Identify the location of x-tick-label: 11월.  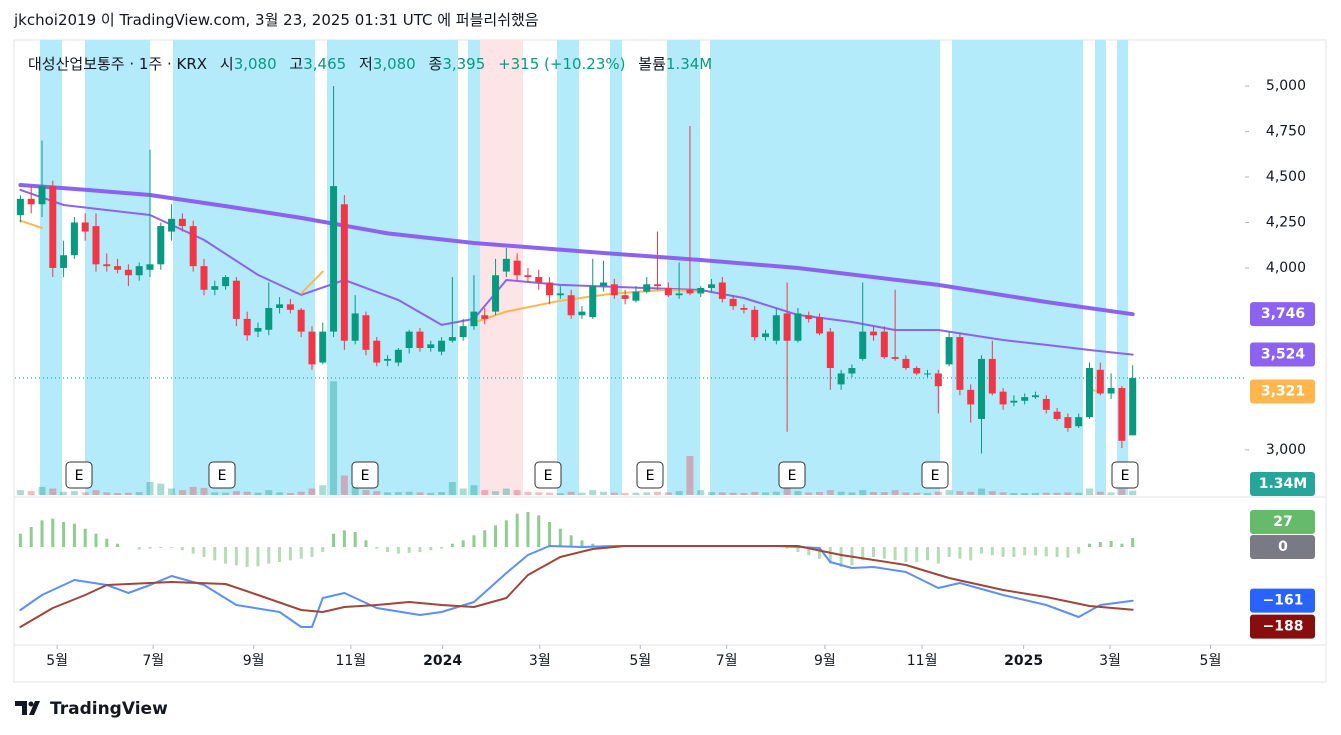
(922, 661).